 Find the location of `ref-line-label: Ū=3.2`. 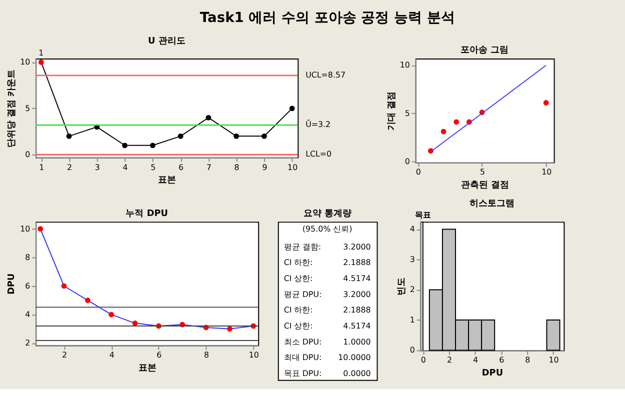

ref-line-label: Ū=3.2 is located at coordinates (318, 124).